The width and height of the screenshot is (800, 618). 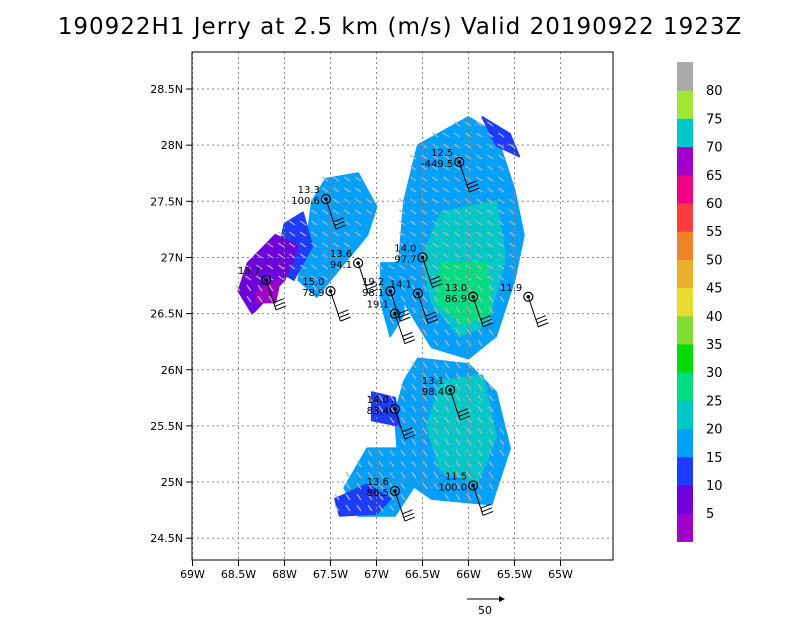 I want to click on station-speed-label: 13.7, so click(x=249, y=271).